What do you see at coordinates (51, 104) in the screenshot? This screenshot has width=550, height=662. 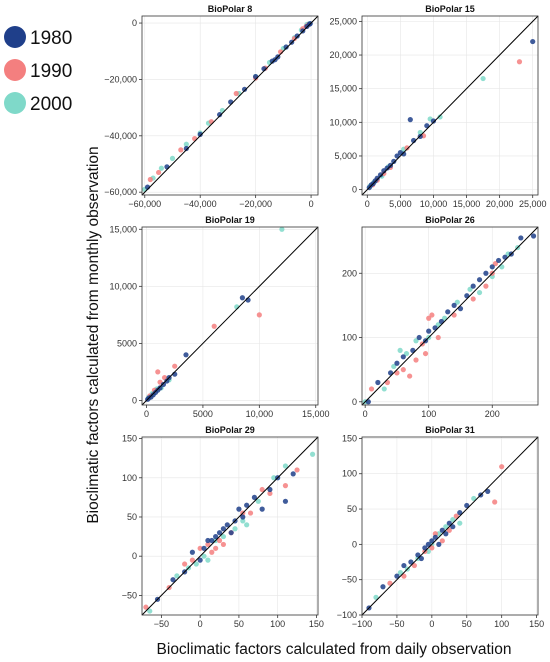 I see `legend-label-2000: 2000` at bounding box center [51, 104].